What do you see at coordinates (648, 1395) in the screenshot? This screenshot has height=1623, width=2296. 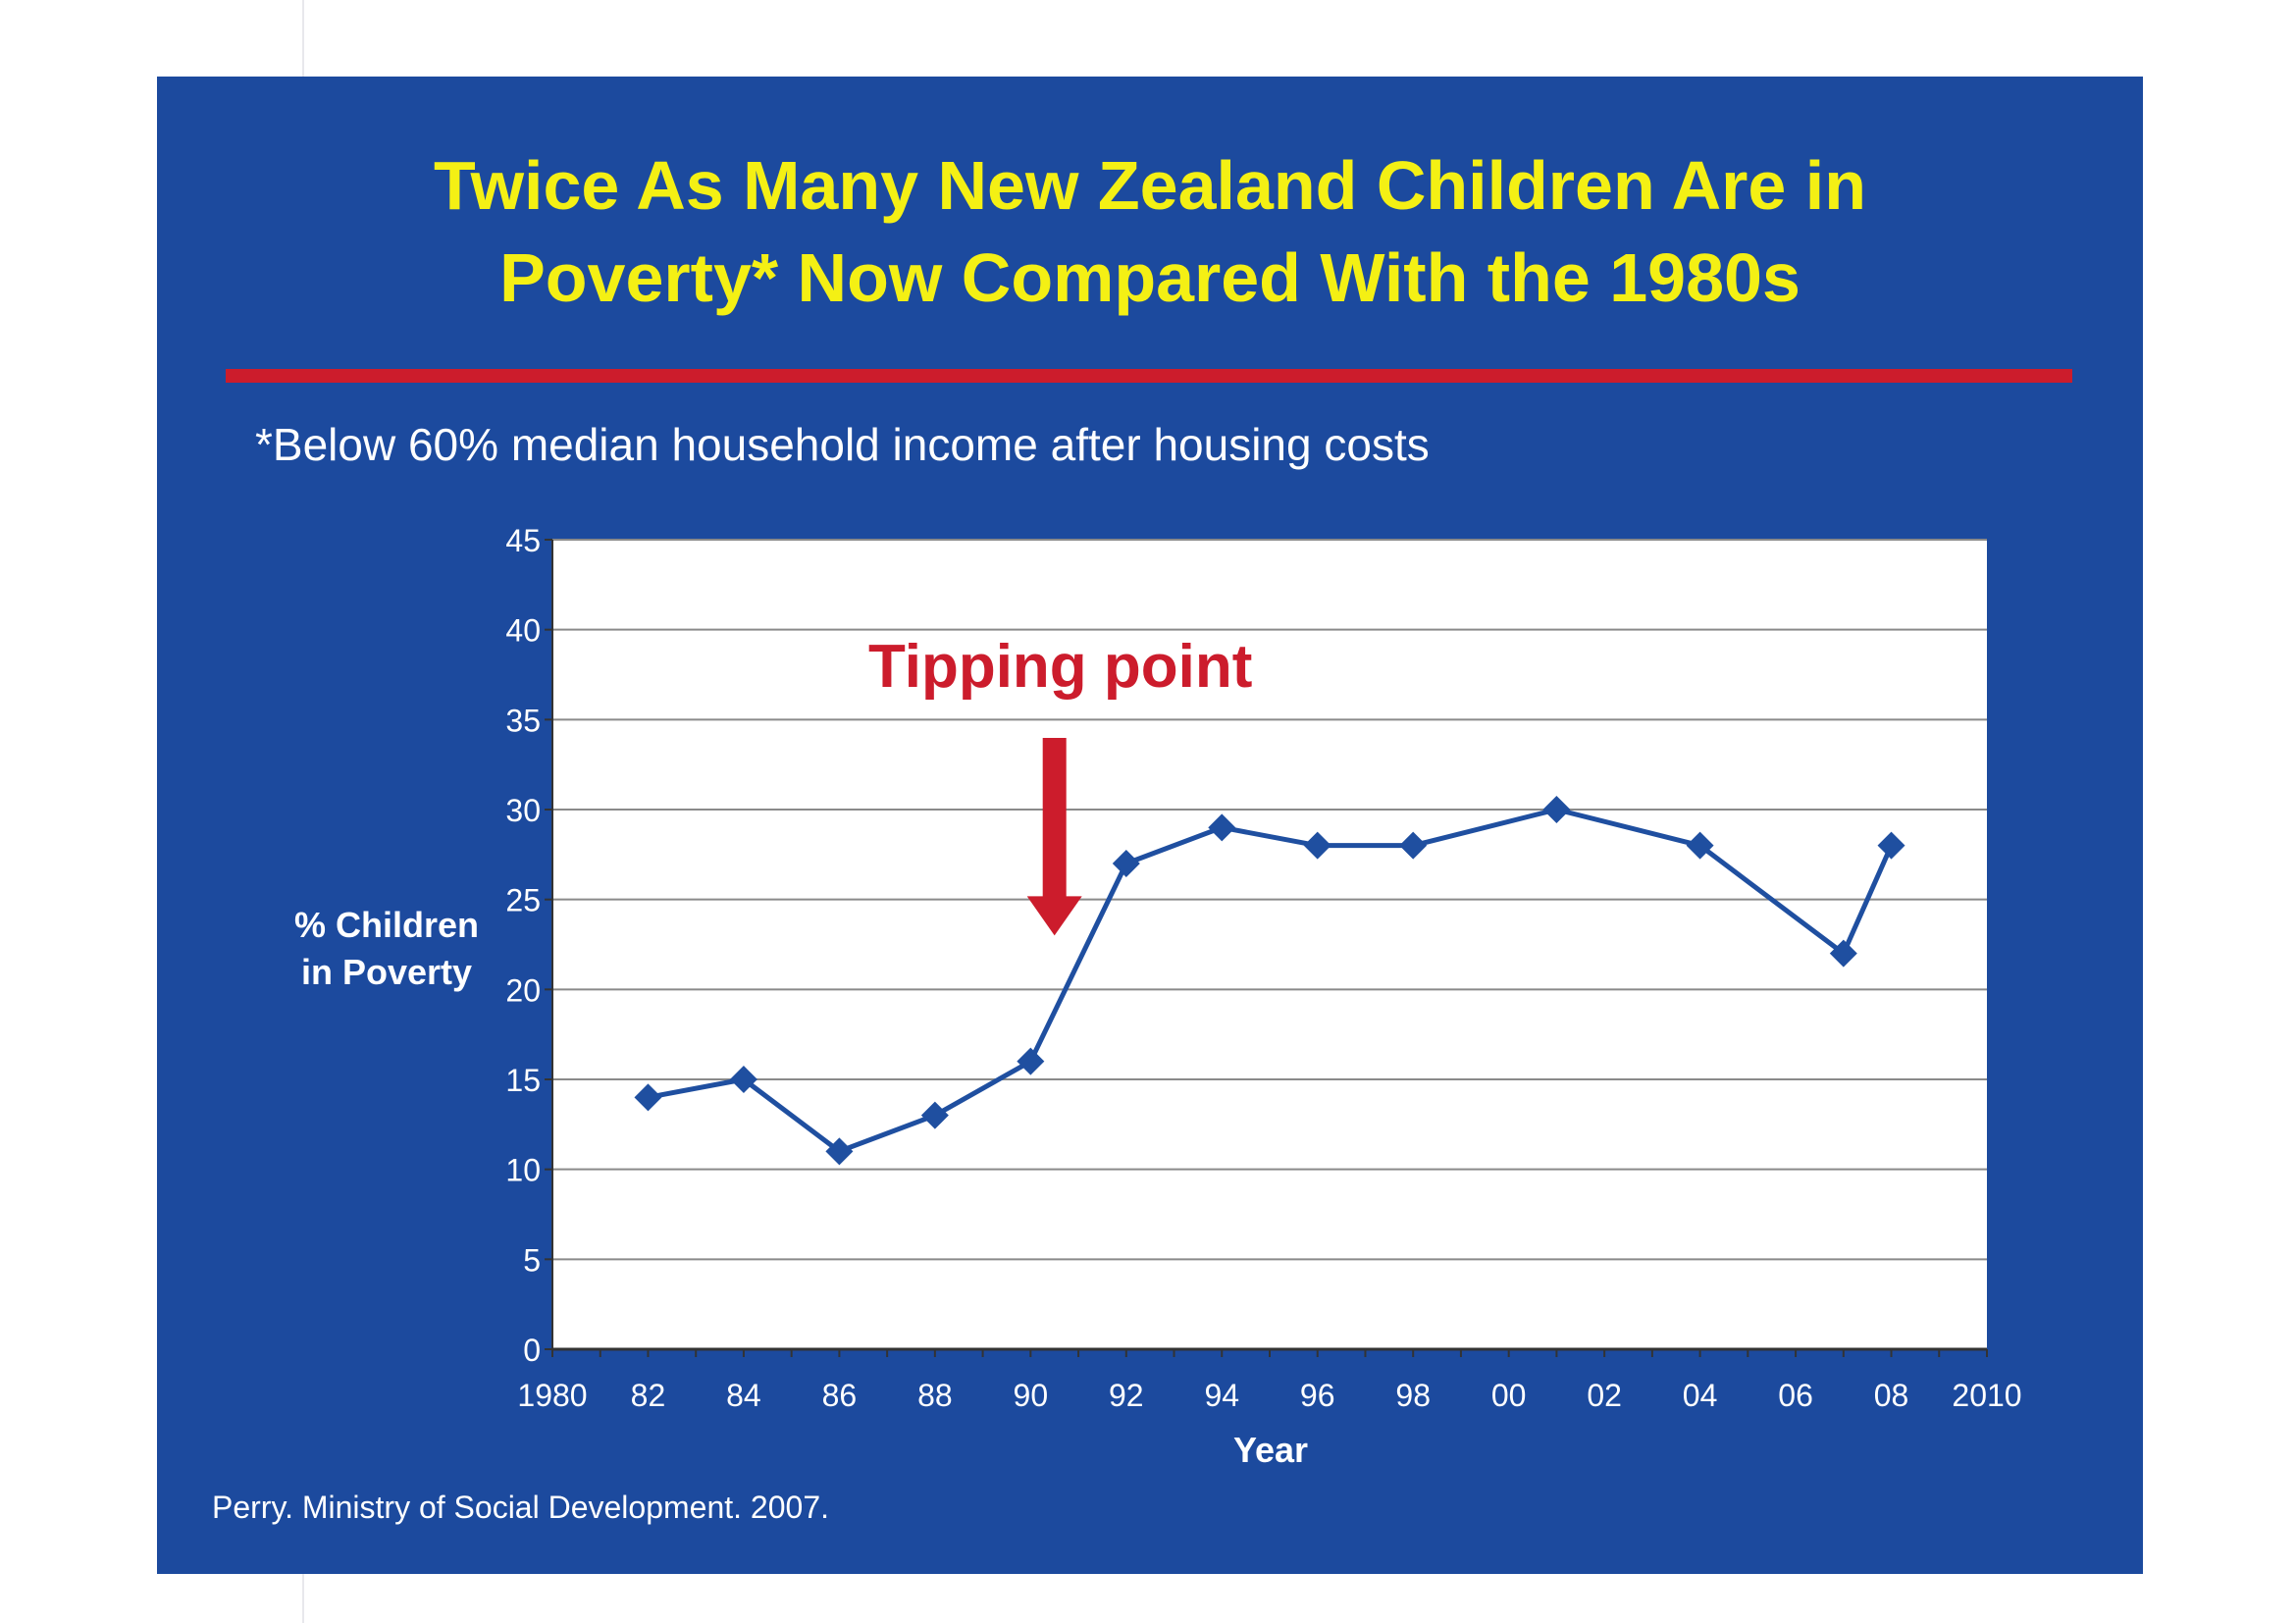 I see `x-tick-label: 82` at bounding box center [648, 1395].